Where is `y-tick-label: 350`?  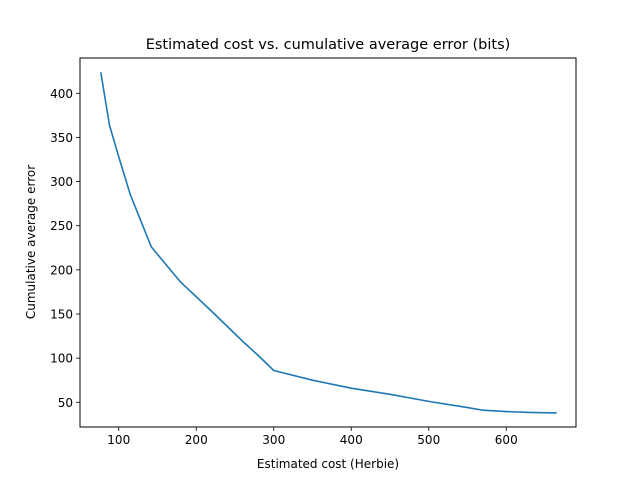 y-tick-label: 350 is located at coordinates (61, 138).